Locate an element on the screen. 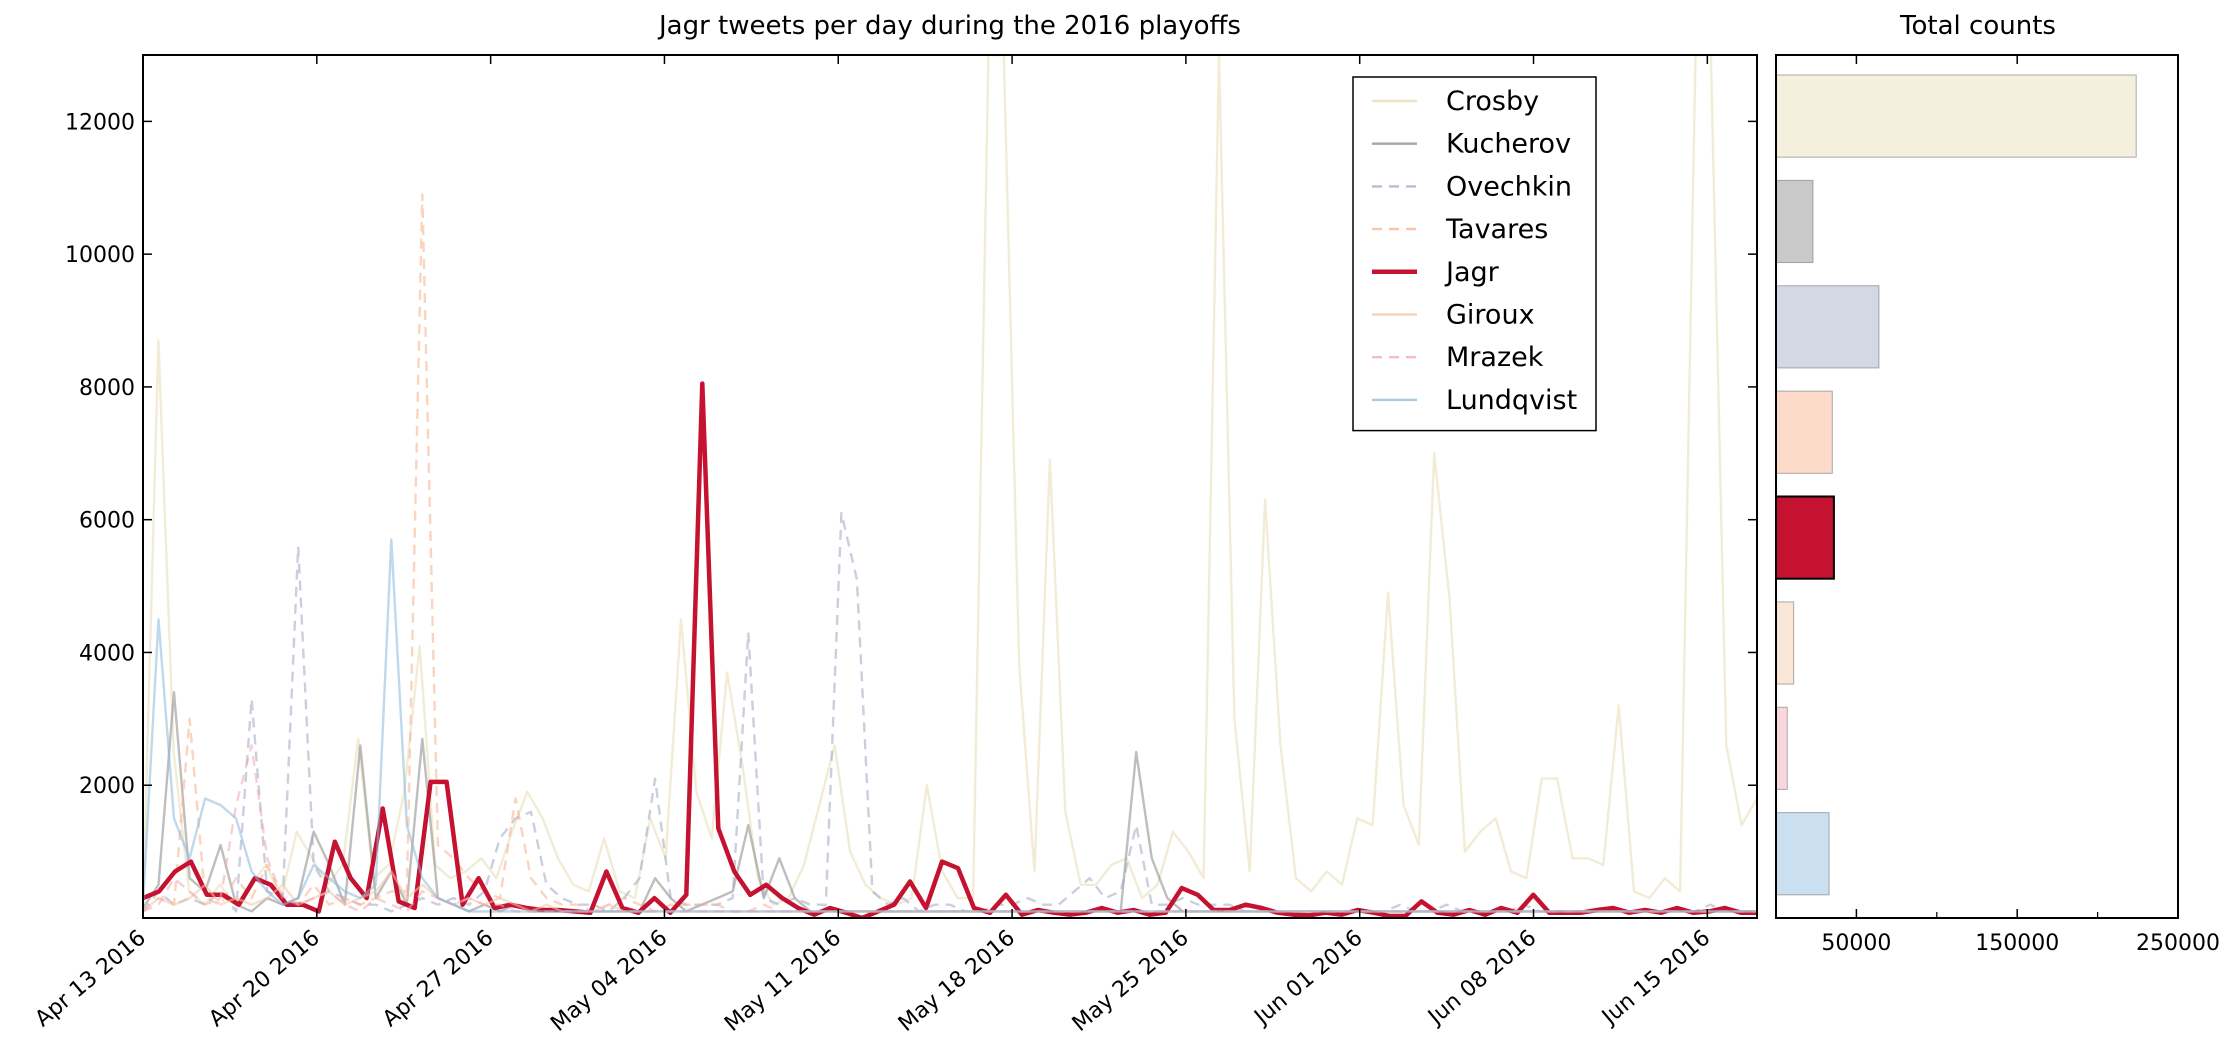  x-tick-label: Jun 15 2016 is located at coordinates (1655, 978).